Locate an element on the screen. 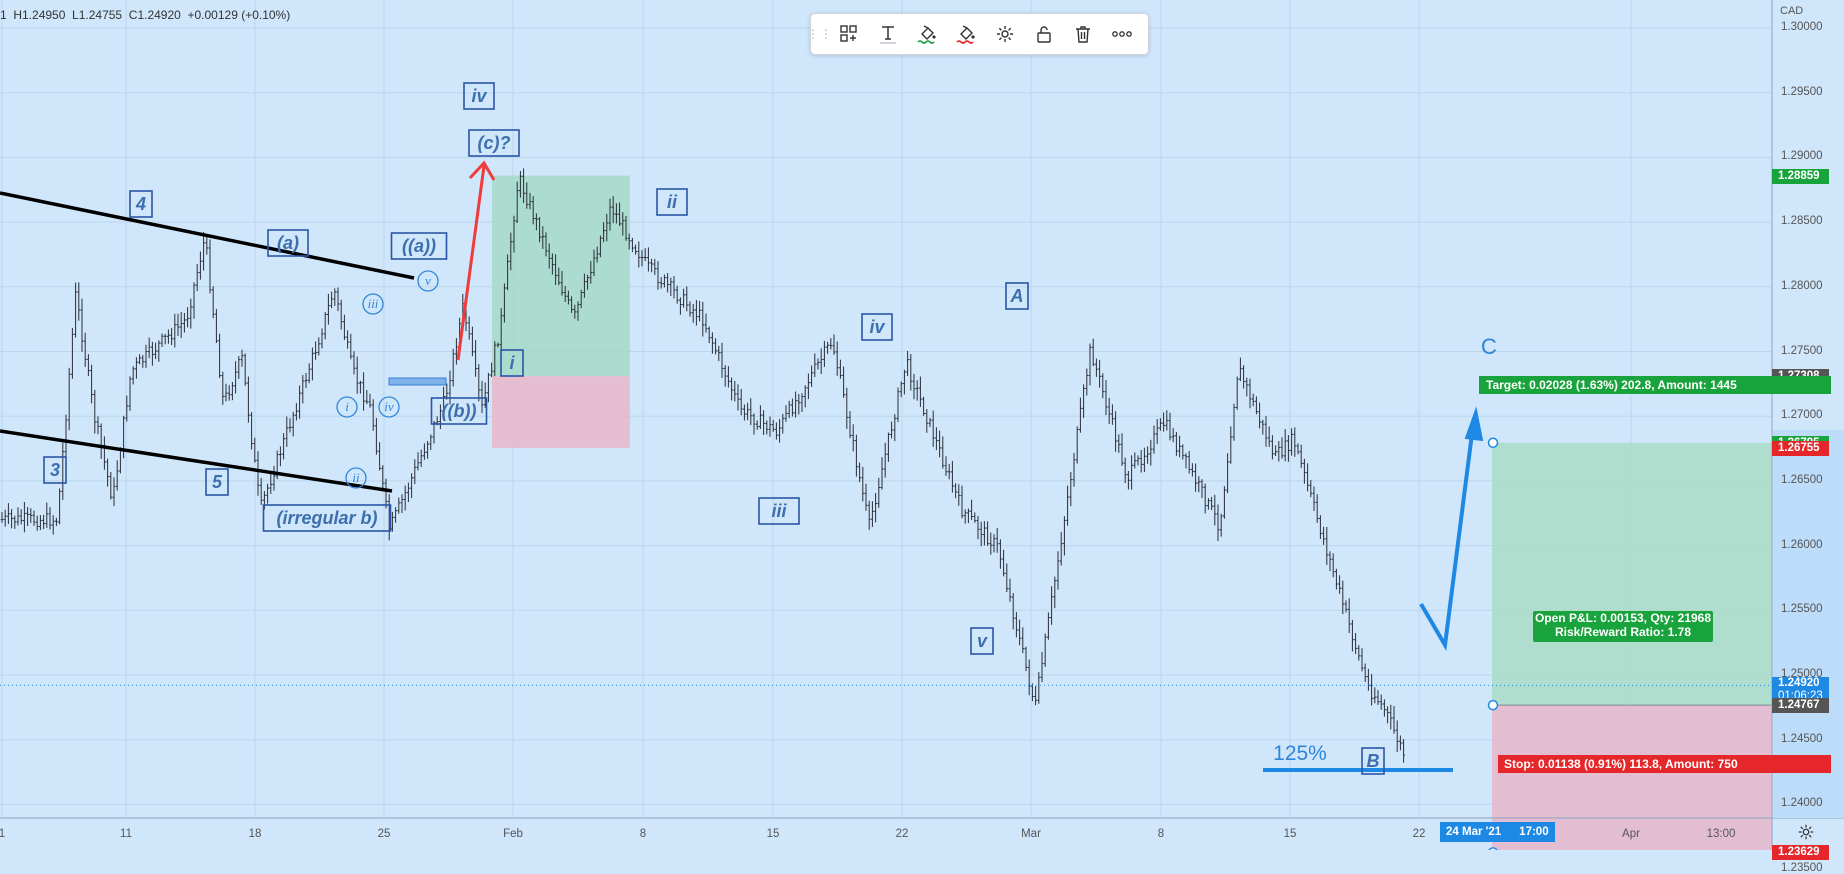 The height and width of the screenshot is (874, 1844). price-tag: 1.26755 is located at coordinates (1800, 448).